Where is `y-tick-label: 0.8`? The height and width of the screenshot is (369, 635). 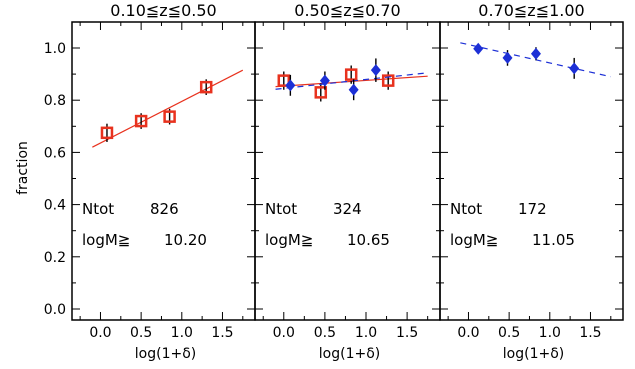
y-tick-label: 0.8 is located at coordinates (55, 101).